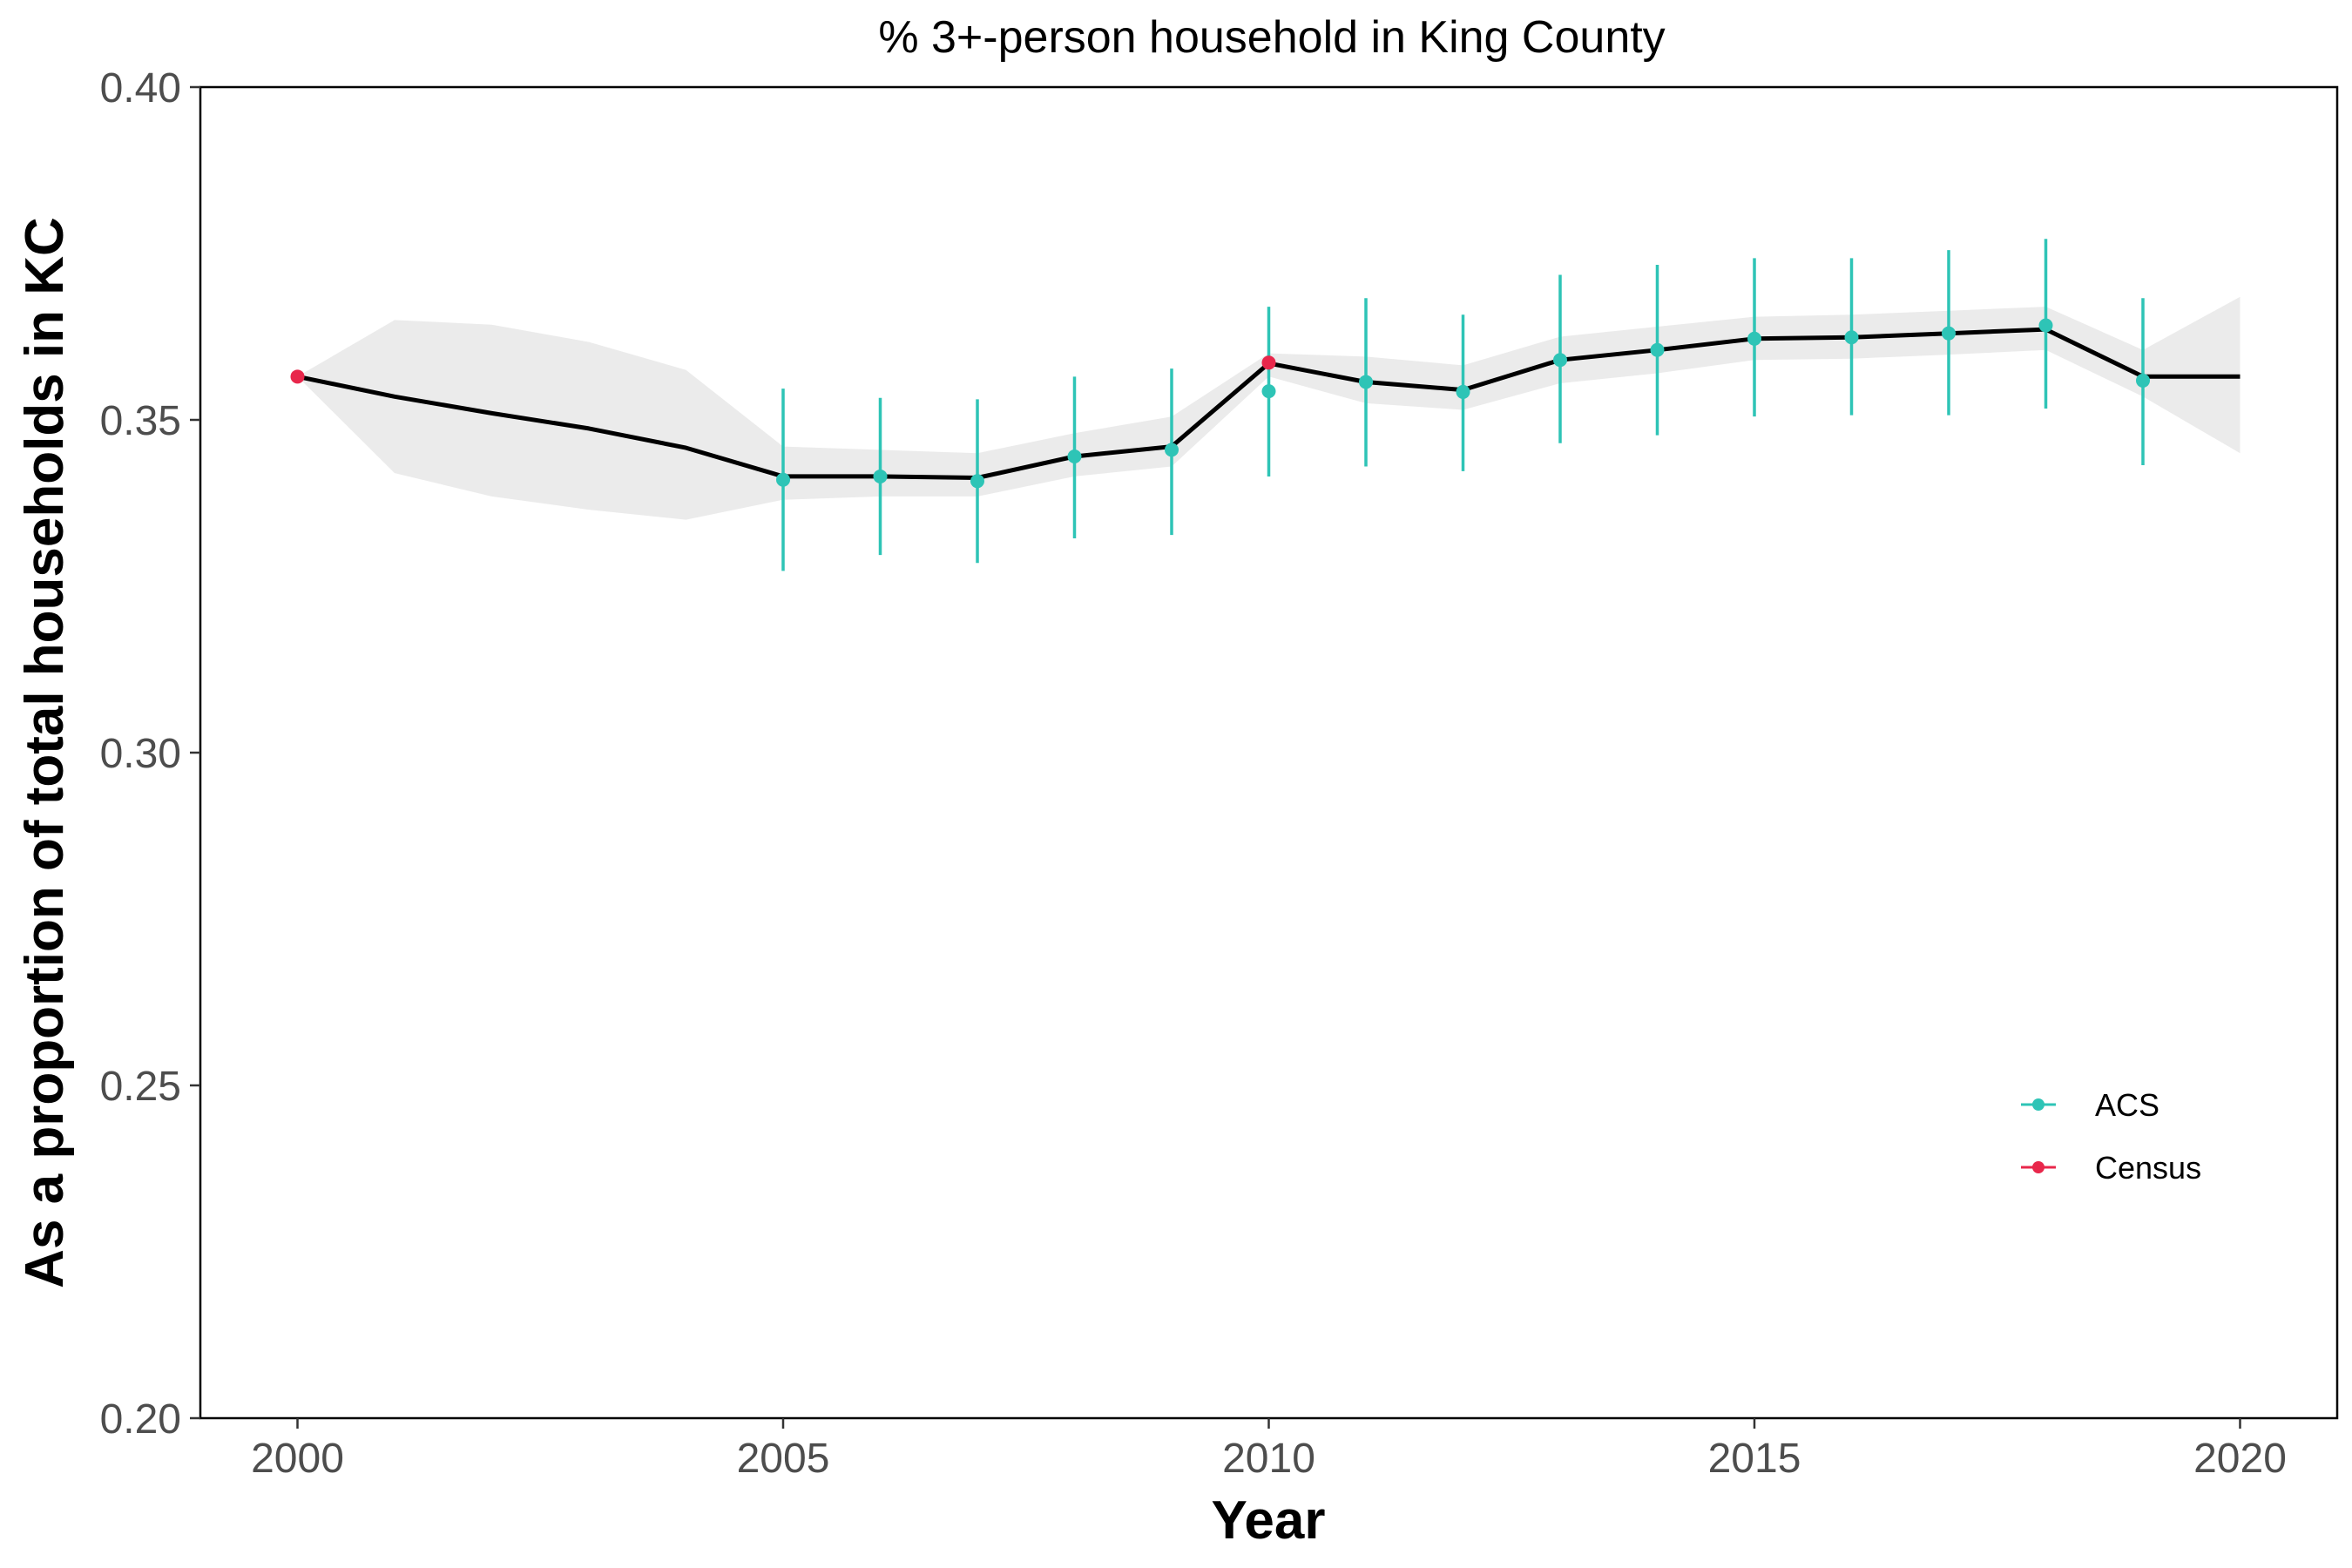 This screenshot has width=2352, height=1568. Describe the element at coordinates (2240, 1459) in the screenshot. I see `x-tick-label: 2020` at that location.